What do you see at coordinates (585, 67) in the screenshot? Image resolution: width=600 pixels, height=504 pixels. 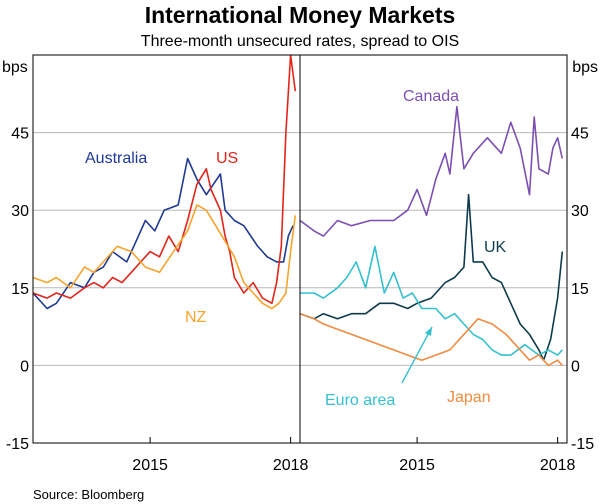 I see `right-unit-label: bps` at bounding box center [585, 67].